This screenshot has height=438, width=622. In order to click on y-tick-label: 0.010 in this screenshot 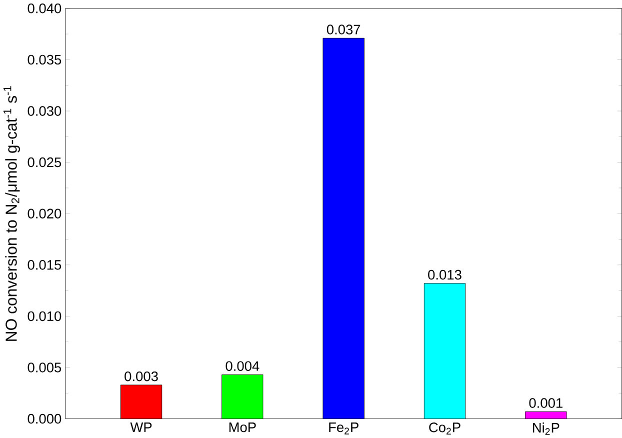, I will do `click(45, 316)`.